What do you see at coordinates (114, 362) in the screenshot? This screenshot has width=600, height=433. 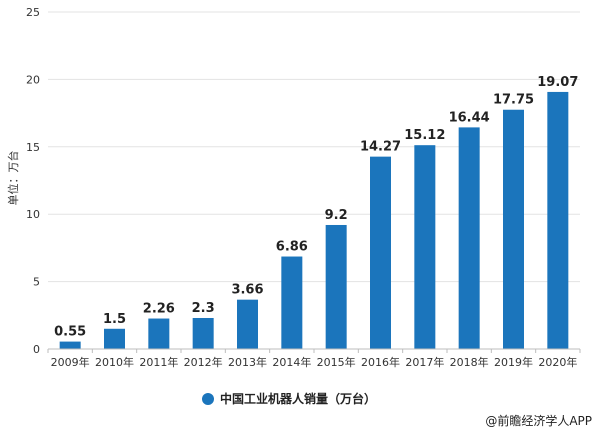 I see `x-tick-label: 2010年` at bounding box center [114, 362].